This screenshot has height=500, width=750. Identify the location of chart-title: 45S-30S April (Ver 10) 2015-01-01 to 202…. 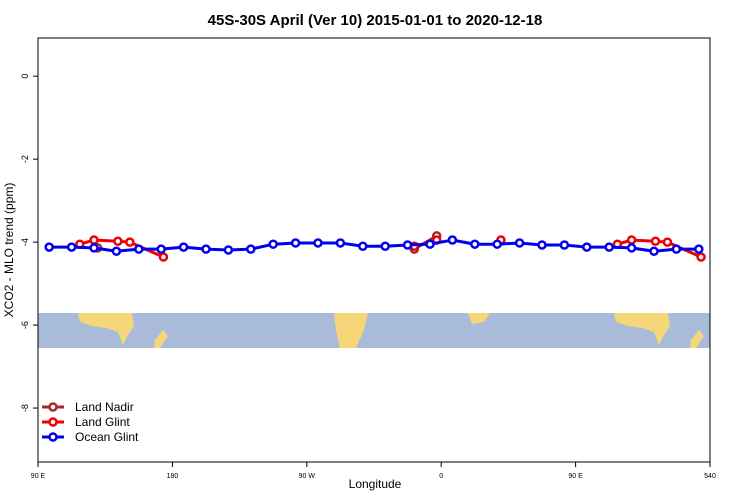
(375, 20).